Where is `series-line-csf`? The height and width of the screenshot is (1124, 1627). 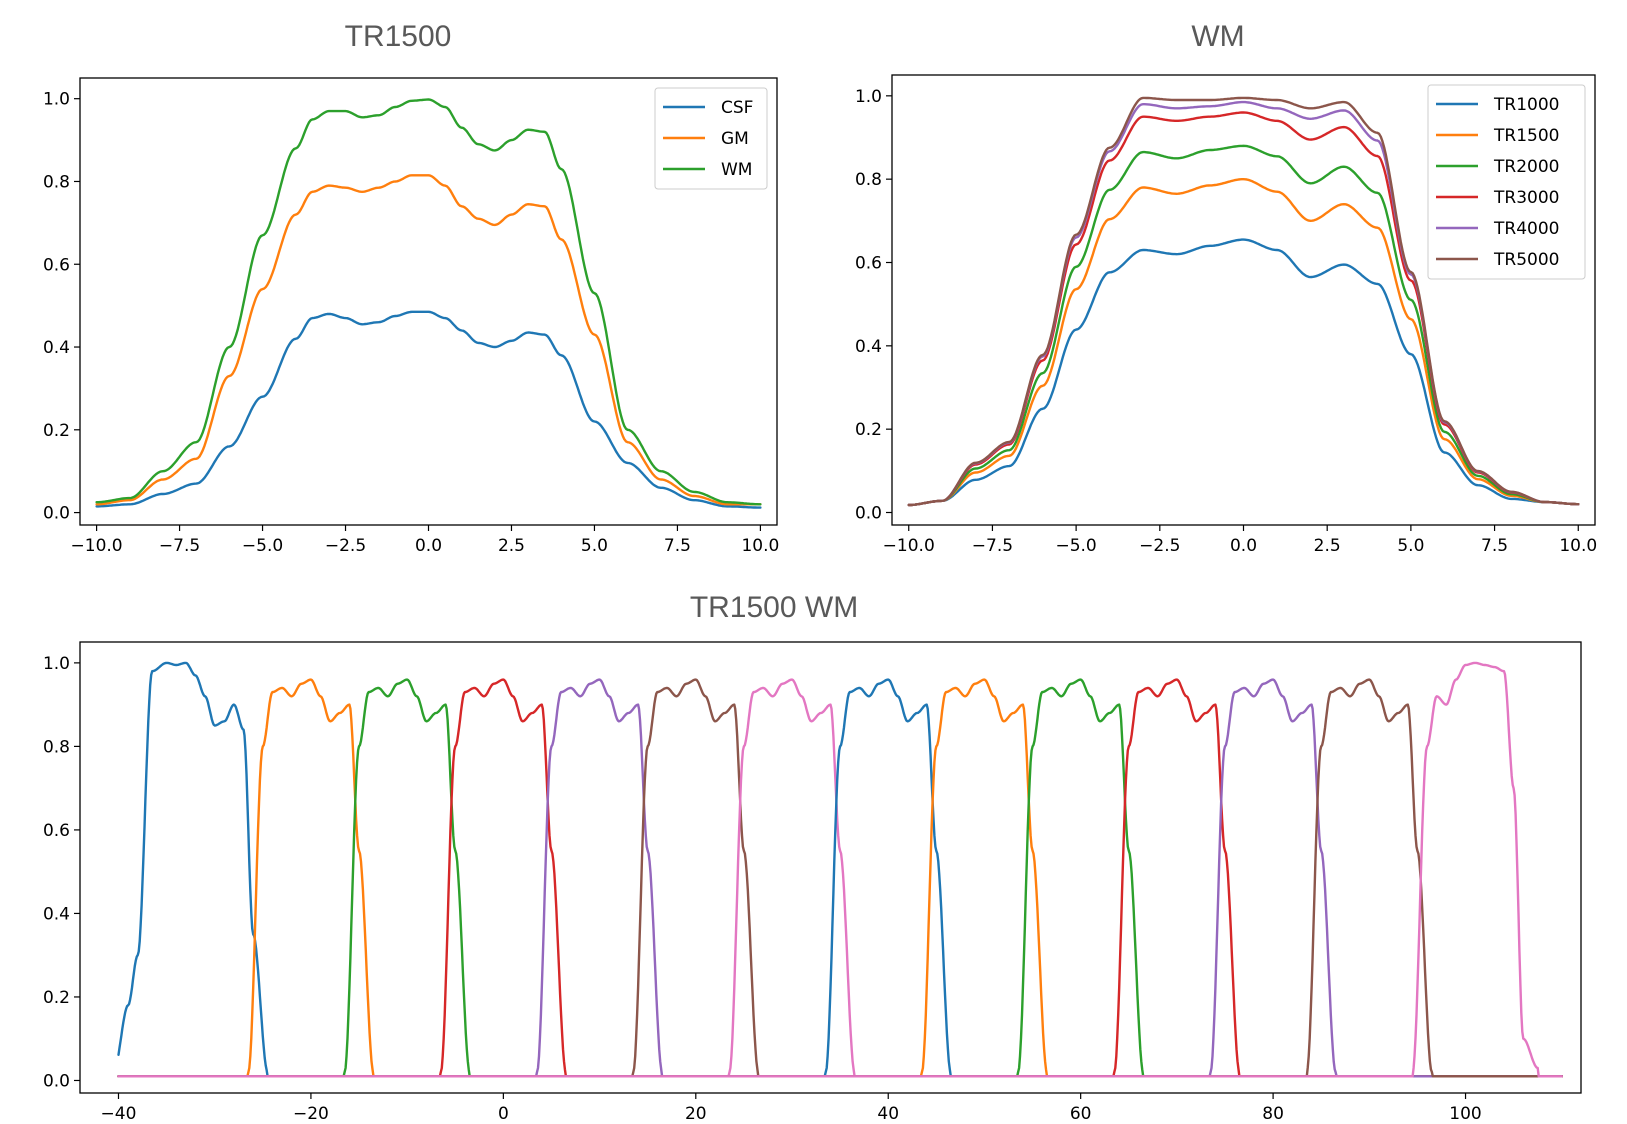 series-line-csf is located at coordinates (428, 409).